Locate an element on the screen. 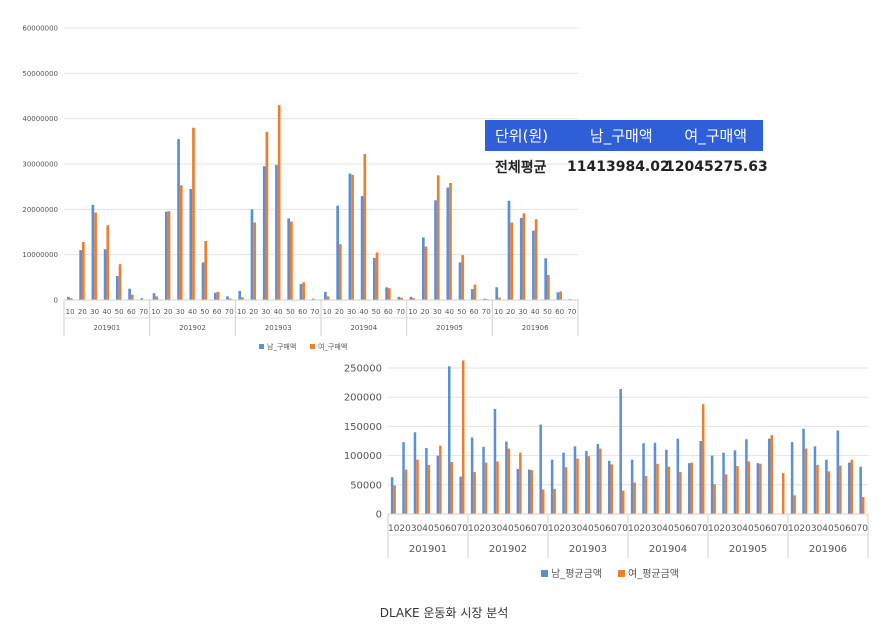 The width and height of the screenshot is (888, 636). summary-male-value: 11413984.02 is located at coordinates (618, 167).